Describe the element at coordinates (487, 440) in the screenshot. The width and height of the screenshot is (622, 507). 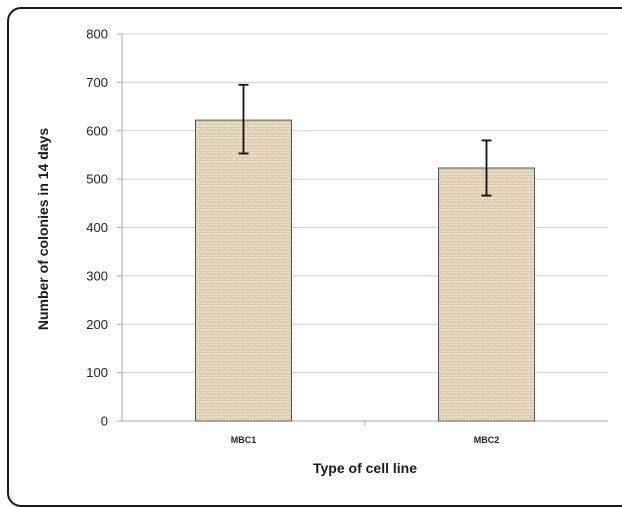
I see `x-tick-label: MBC2` at that location.